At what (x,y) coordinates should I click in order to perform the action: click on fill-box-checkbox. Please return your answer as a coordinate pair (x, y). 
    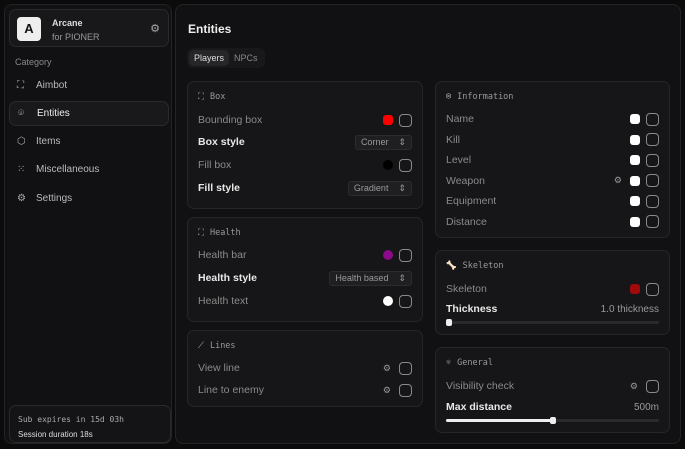
    Looking at the image, I should click on (405, 165).